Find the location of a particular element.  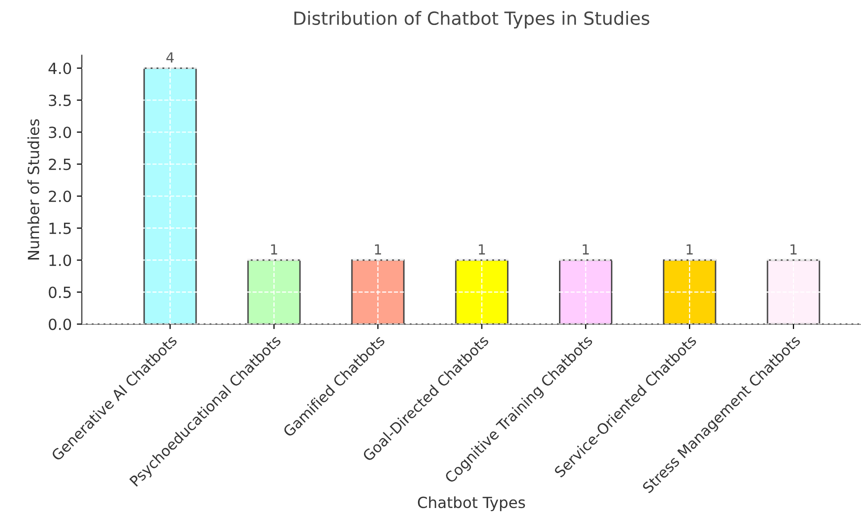

y-axis-title: Number of Studies is located at coordinates (33, 189).